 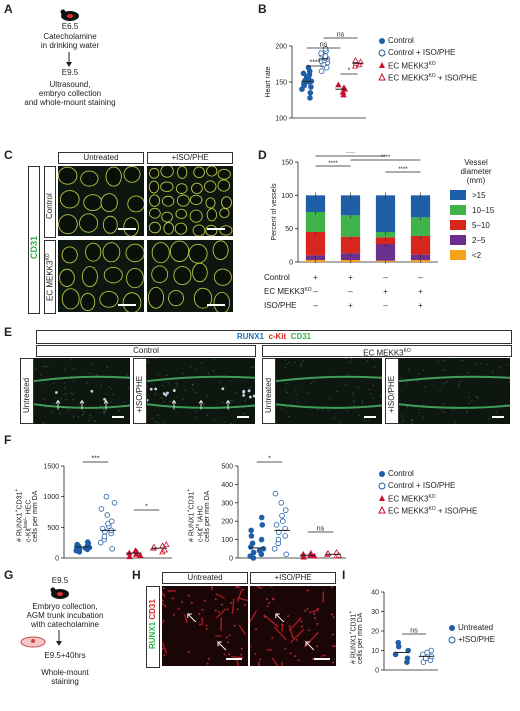 What do you see at coordinates (70, 45) in the screenshot?
I see `step1-line2: in drinking water` at bounding box center [70, 45].